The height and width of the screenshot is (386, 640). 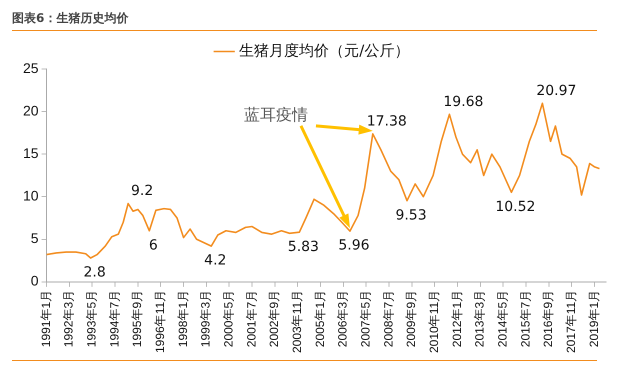 What do you see at coordinates (571, 322) in the screenshot?
I see `x-tick-label: 2017年11月` at bounding box center [571, 322].